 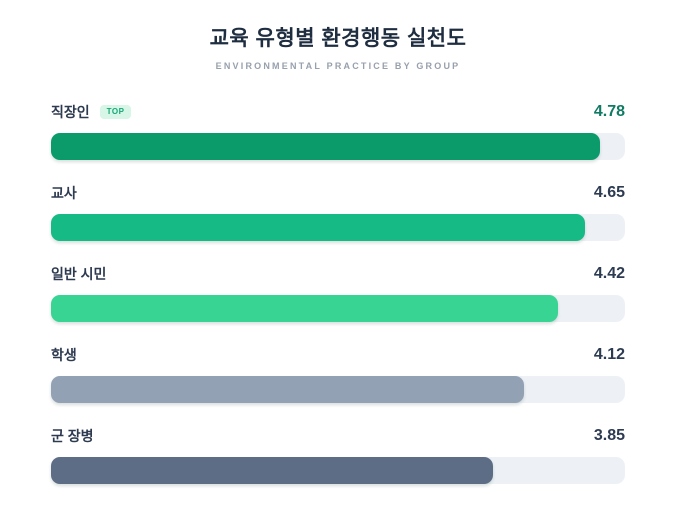 What do you see at coordinates (609, 192) in the screenshot?
I see `value-label: 4.65` at bounding box center [609, 192].